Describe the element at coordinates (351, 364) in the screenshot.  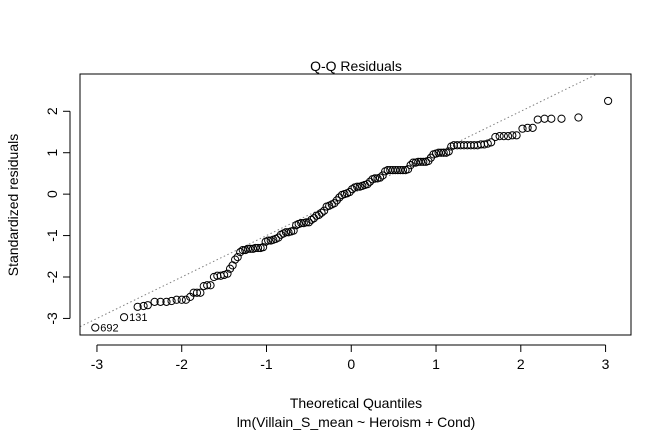
I see `x-tick-label: 0` at that location.